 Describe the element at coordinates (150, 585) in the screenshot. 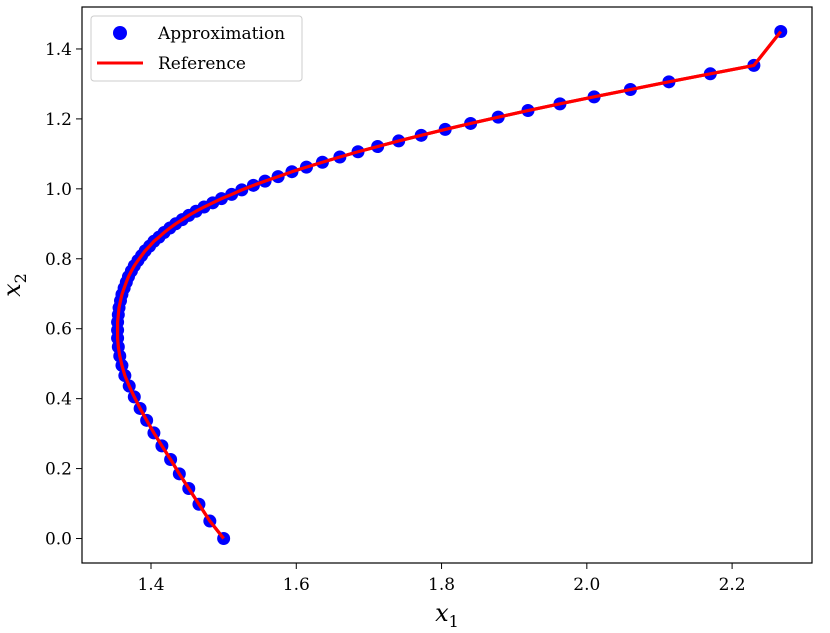

I see `x-tick-label: 1.4` at that location.